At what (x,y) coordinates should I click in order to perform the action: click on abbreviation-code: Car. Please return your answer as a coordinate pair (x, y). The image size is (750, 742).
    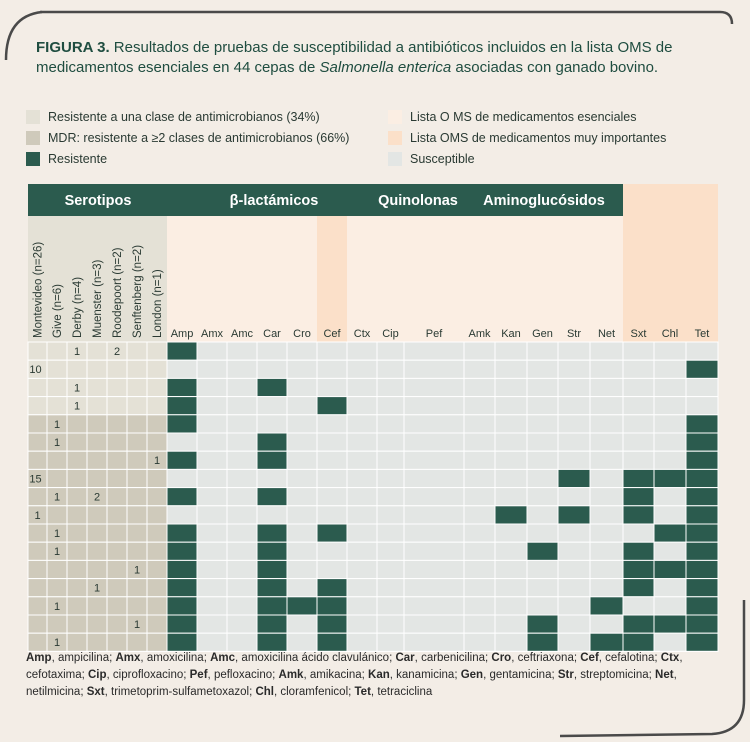
    Looking at the image, I should click on (405, 658).